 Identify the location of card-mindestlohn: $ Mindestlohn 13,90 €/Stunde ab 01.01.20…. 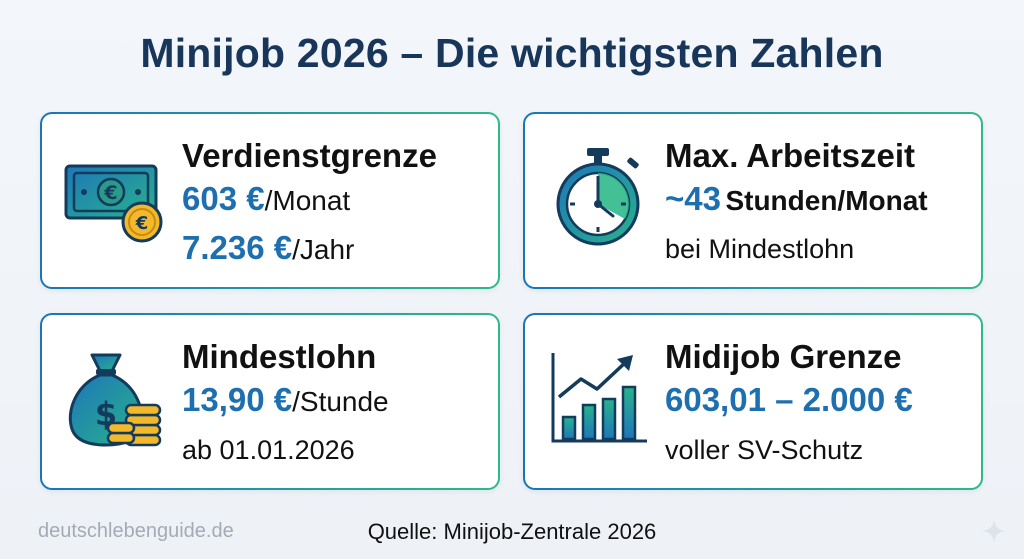
(270, 401).